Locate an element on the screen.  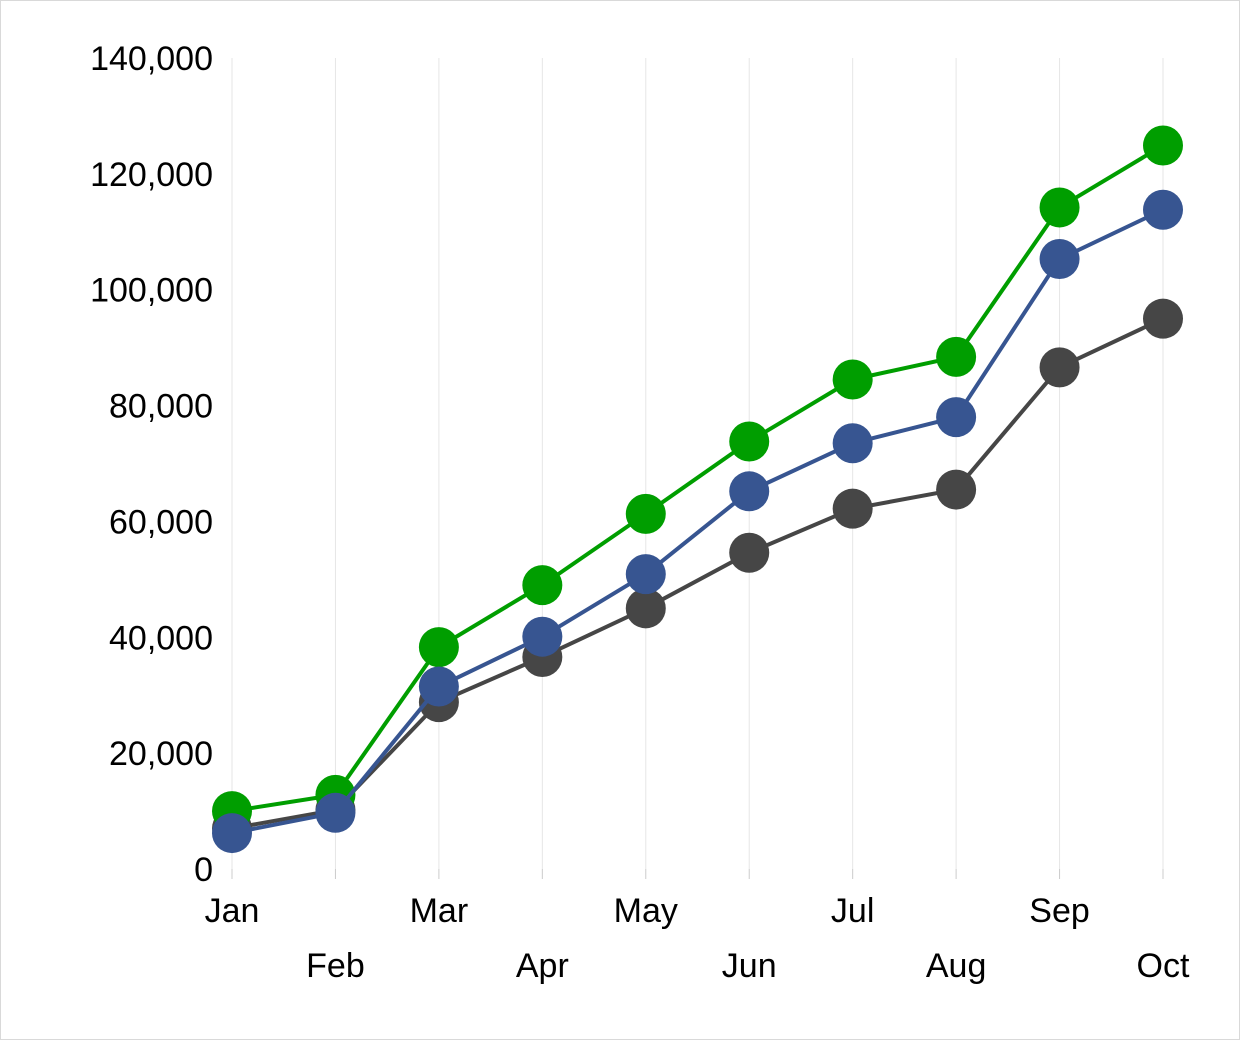
y-tick-label-140000: 140,000 is located at coordinates (151, 59).